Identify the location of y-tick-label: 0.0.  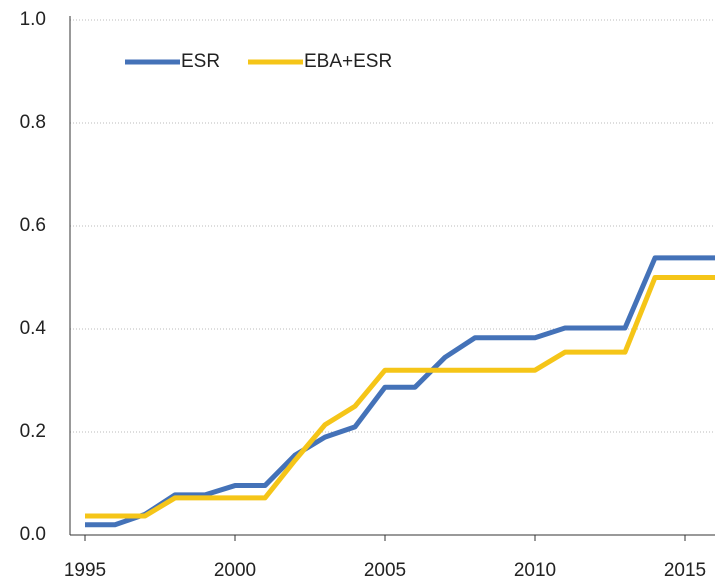
(33, 534).